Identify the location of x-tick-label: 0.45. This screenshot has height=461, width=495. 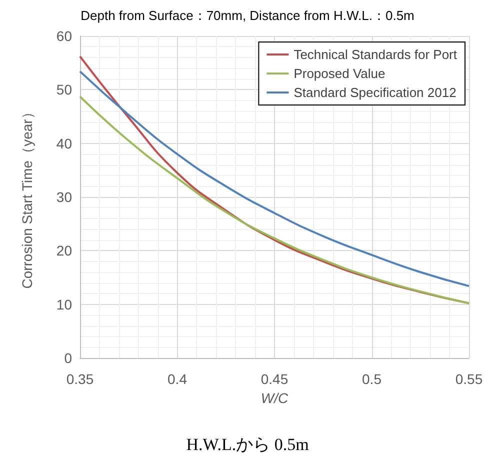
(274, 379).